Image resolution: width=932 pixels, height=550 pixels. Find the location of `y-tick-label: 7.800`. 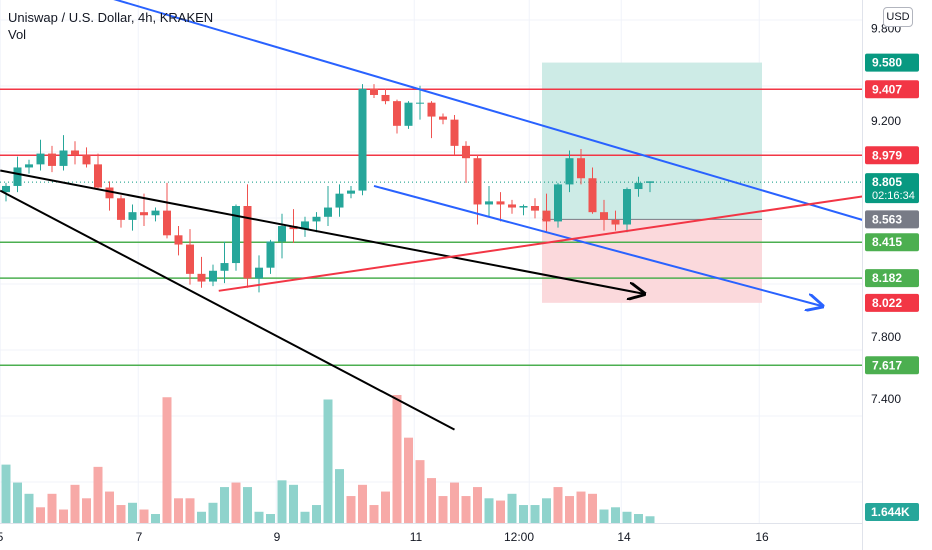

y-tick-label: 7.800 is located at coordinates (886, 337).